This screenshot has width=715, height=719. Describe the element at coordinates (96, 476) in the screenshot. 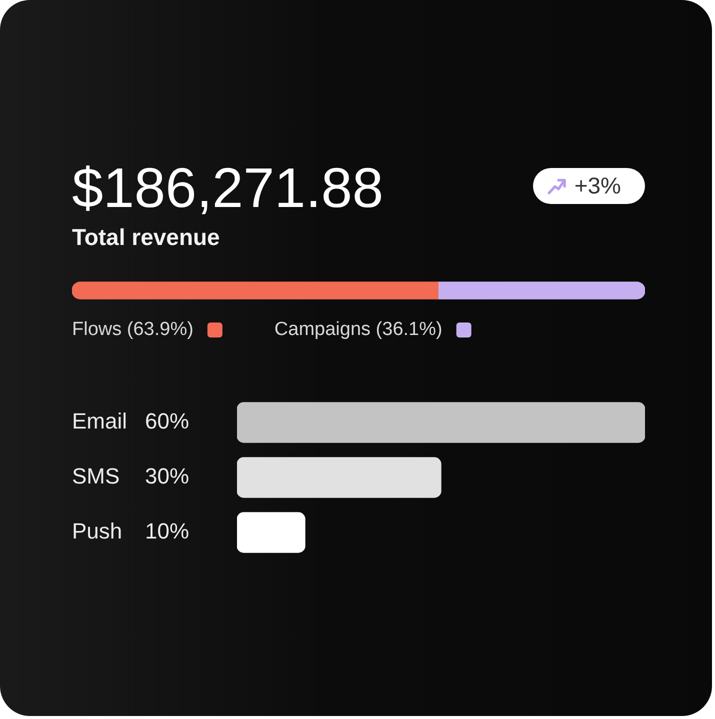

I see `y-tick-label: SMS` at that location.